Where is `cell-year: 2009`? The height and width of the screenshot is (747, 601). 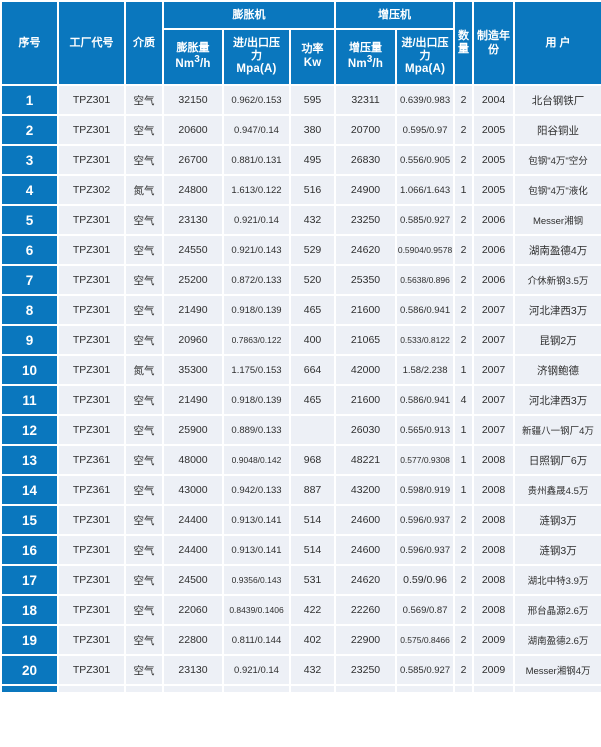
cell-year: 2009 is located at coordinates (494, 640).